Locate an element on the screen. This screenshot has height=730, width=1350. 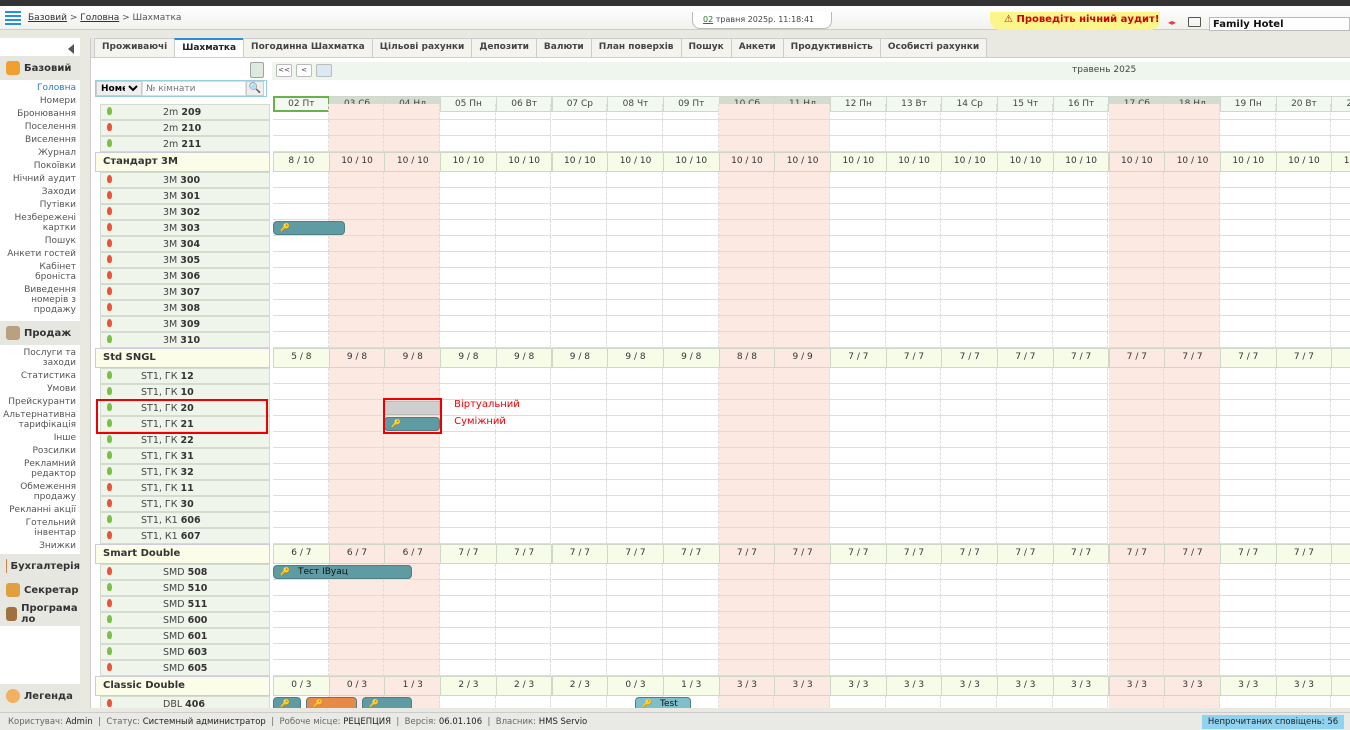
sidebar-item: Умови is located at coordinates (61, 389).